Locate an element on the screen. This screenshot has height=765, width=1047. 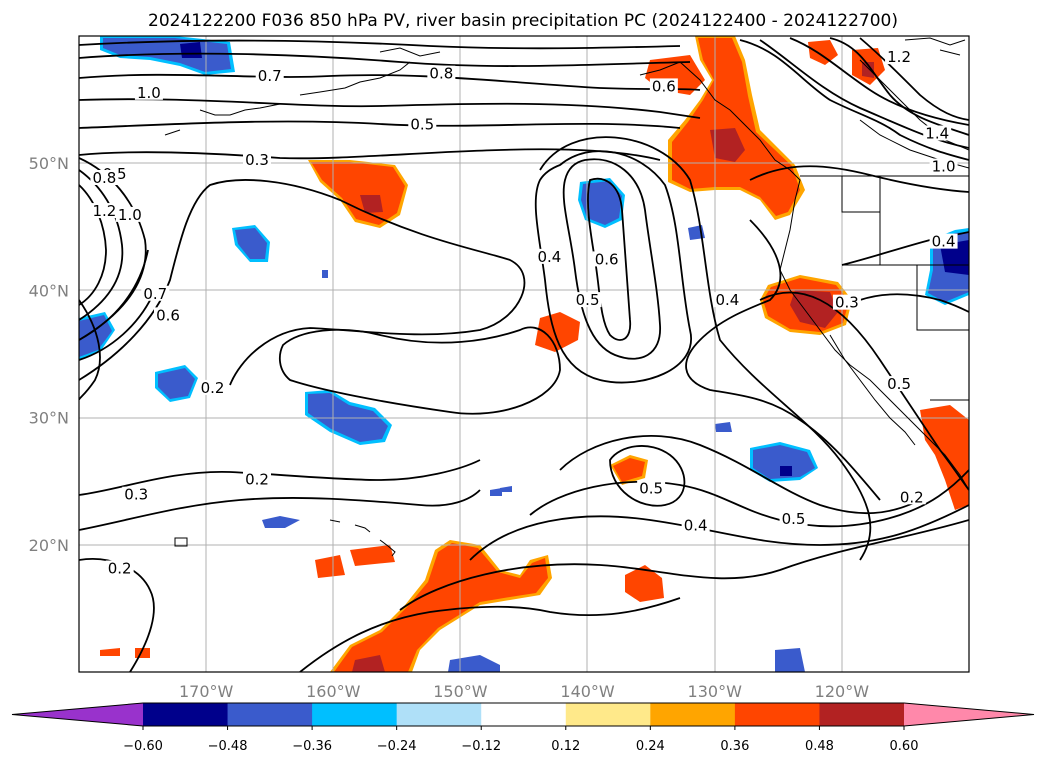
colorbar-tick-label: 0.60 is located at coordinates (904, 746).